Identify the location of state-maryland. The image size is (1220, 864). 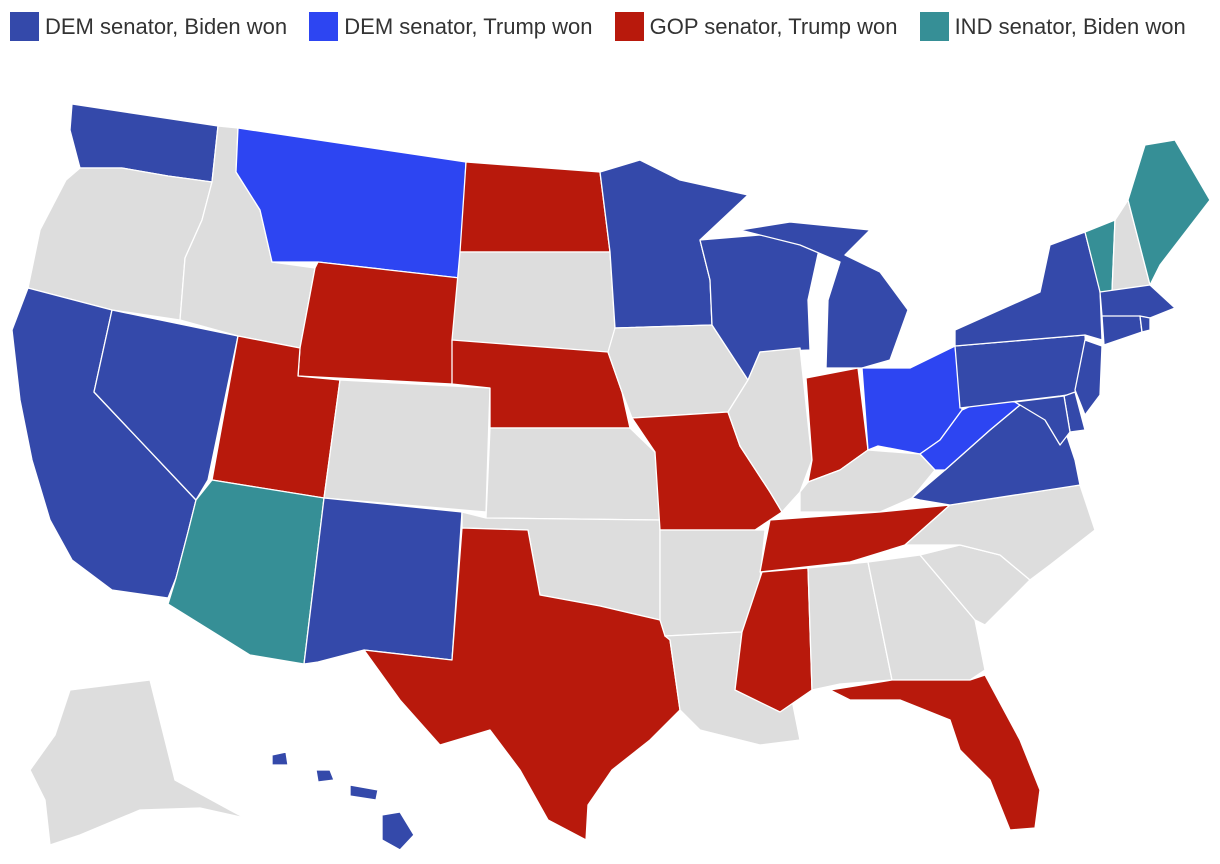
(1042, 420).